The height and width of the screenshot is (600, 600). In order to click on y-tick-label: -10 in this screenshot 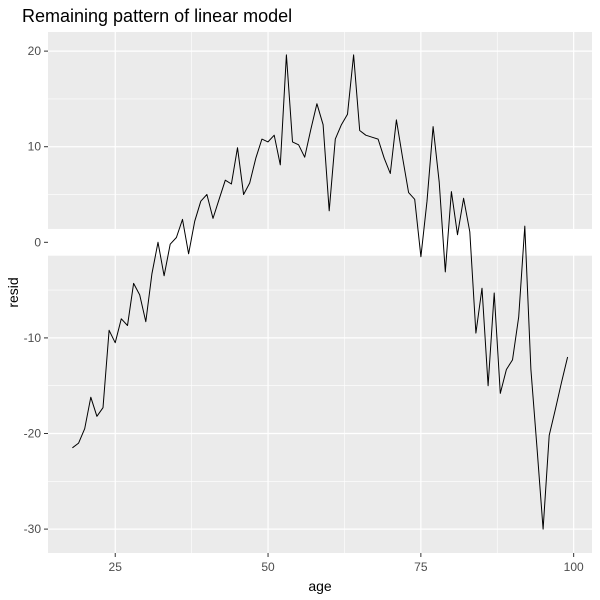, I will do `click(33, 338)`.